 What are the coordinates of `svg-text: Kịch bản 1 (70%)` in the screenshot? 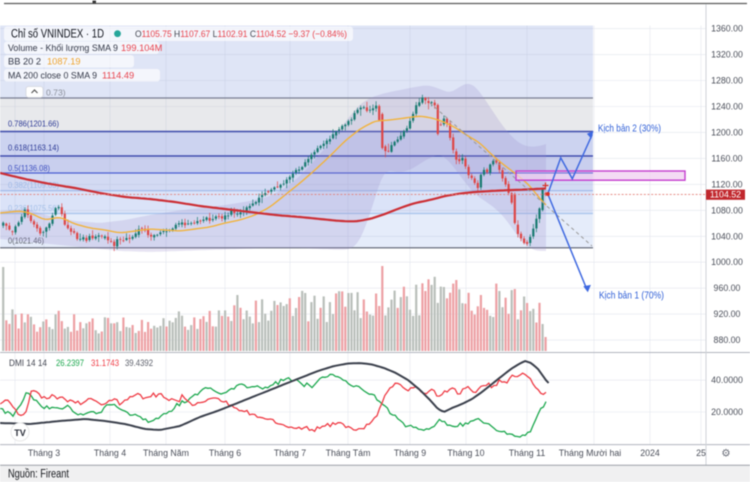 It's located at (631, 296).